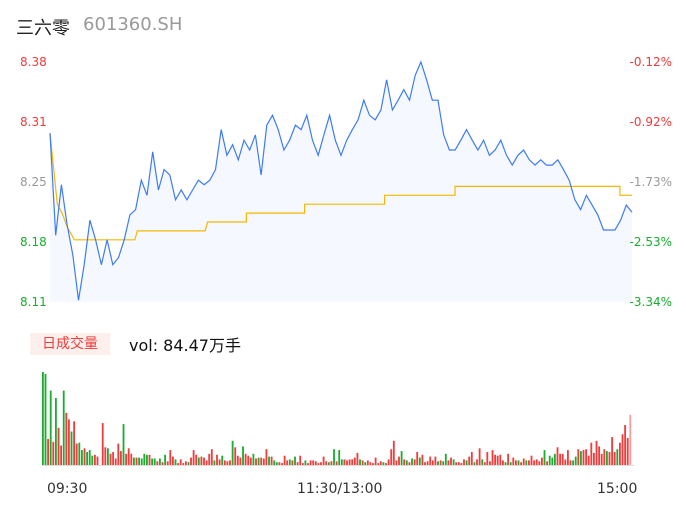 The width and height of the screenshot is (686, 524). I want to click on x-tick: 09:30, so click(67, 489).